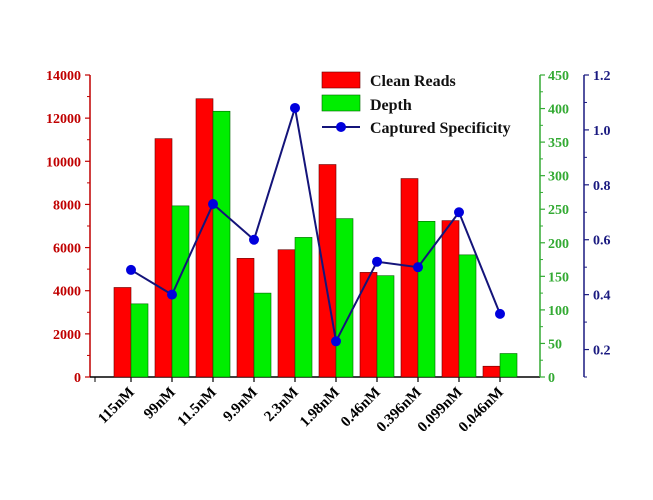 Image resolution: width=653 pixels, height=500 pixels. Describe the element at coordinates (240, 405) in the screenshot. I see `x-tick-label: 9.9nM` at that location.